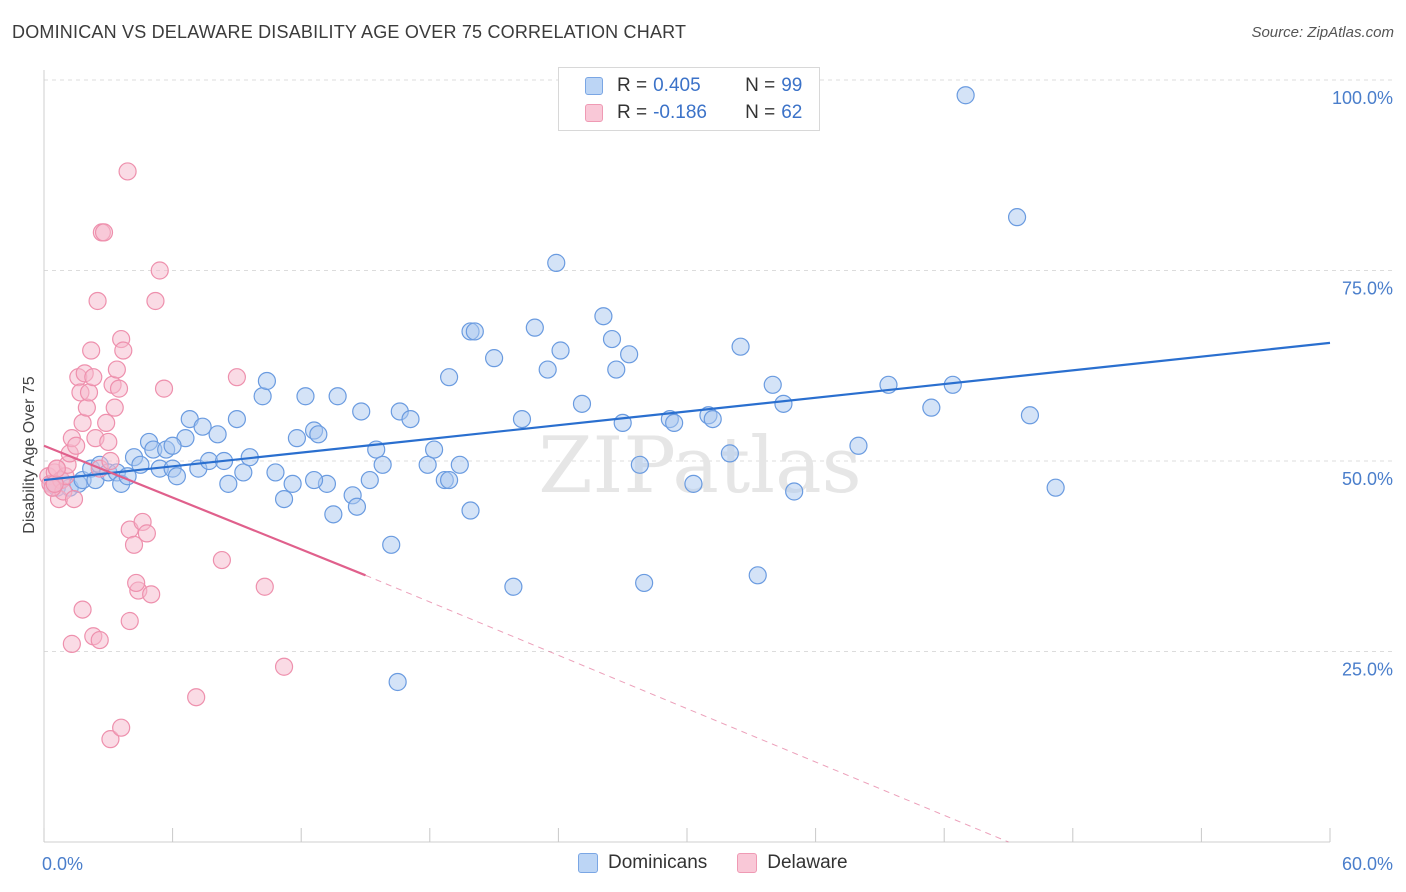 The image size is (1406, 892). I want to click on y-axis-label: Disability Age Over 75, so click(29, 455).